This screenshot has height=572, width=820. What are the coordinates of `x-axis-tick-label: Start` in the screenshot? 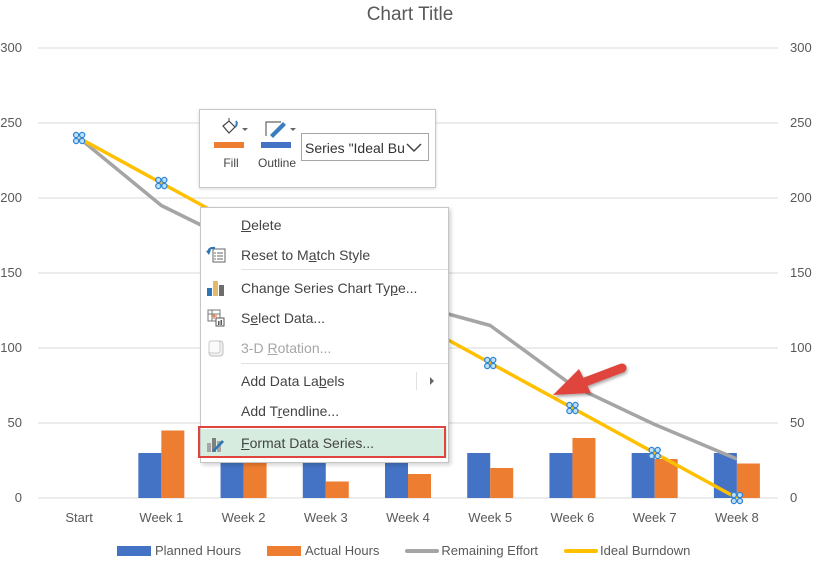 It's located at (79, 517).